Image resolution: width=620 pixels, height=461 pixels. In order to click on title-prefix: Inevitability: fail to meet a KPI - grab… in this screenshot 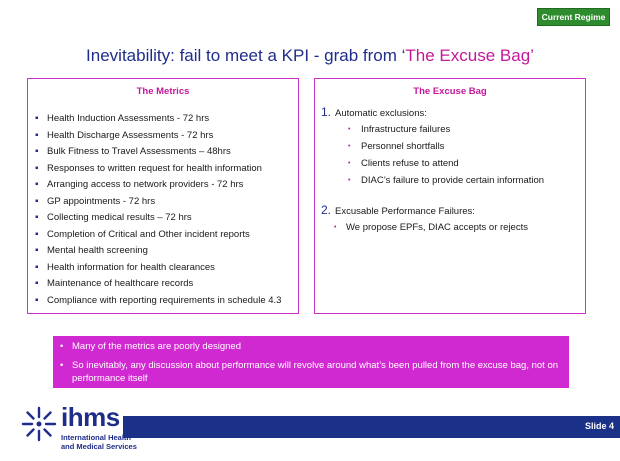, I will do `click(246, 55)`.